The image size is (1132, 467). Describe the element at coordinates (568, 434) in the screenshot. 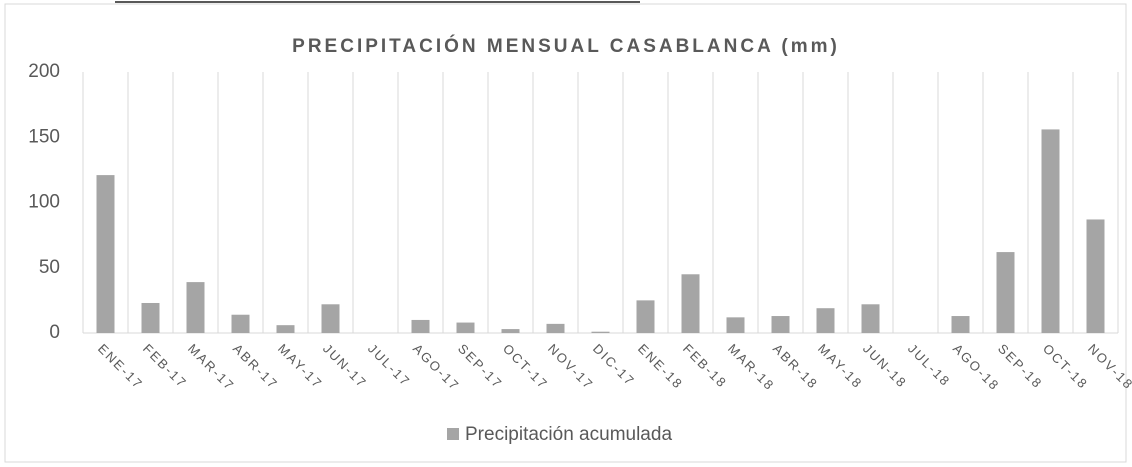

I see `legend-label: Precipitación acumulada` at that location.